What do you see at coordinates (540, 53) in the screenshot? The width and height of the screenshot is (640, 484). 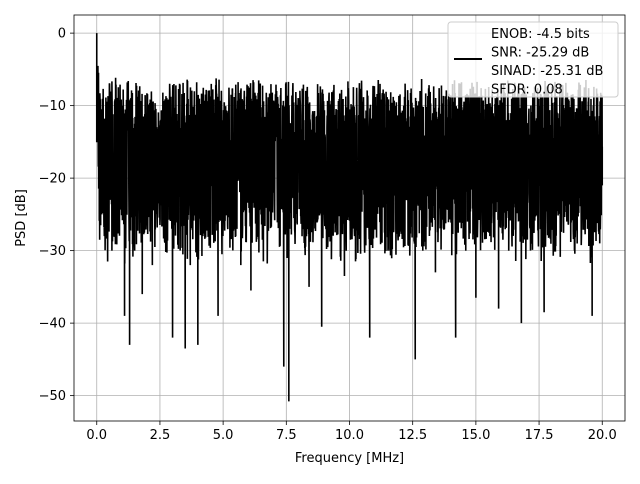 I see `legend-label-line: SNR: -25.29 dB` at bounding box center [540, 53].